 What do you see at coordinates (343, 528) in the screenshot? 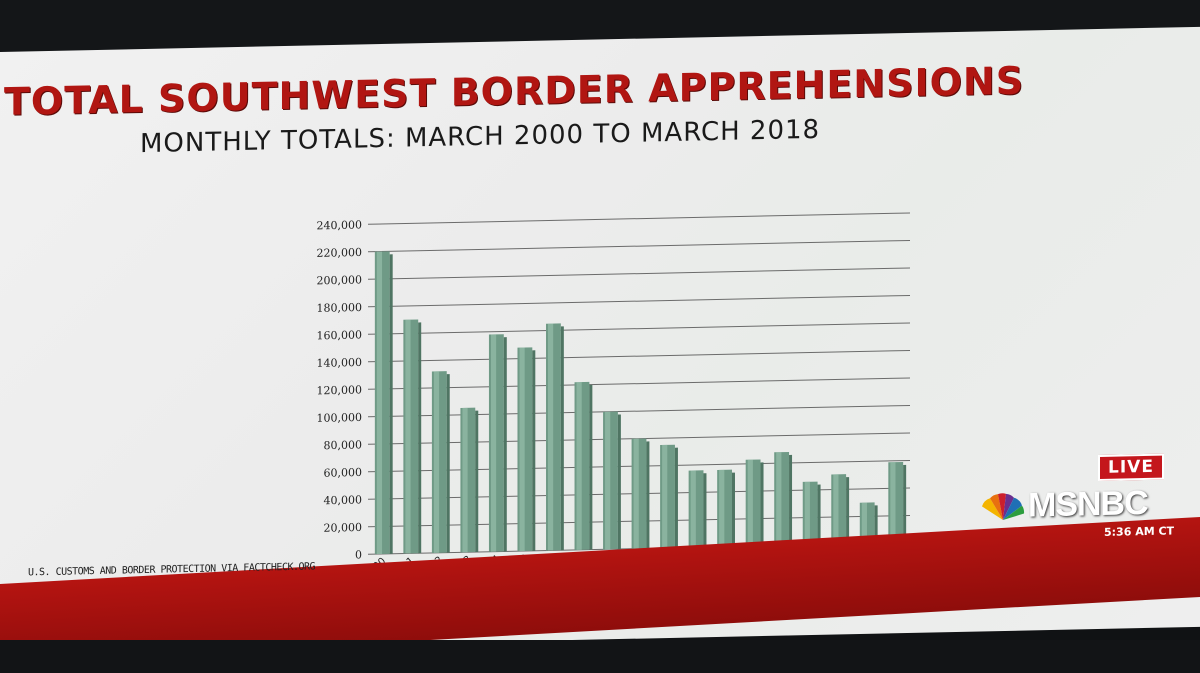
I see `y-tick-label: 20,000` at bounding box center [343, 528].